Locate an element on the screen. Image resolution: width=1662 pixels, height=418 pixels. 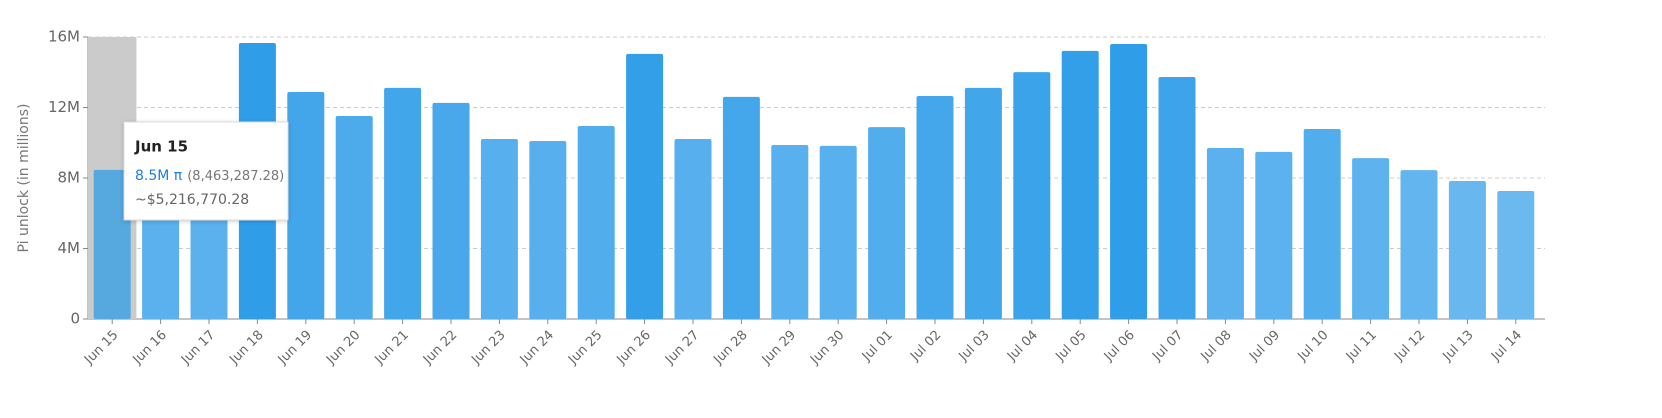
tooltip-title: Jun 15 is located at coordinates (161, 147).